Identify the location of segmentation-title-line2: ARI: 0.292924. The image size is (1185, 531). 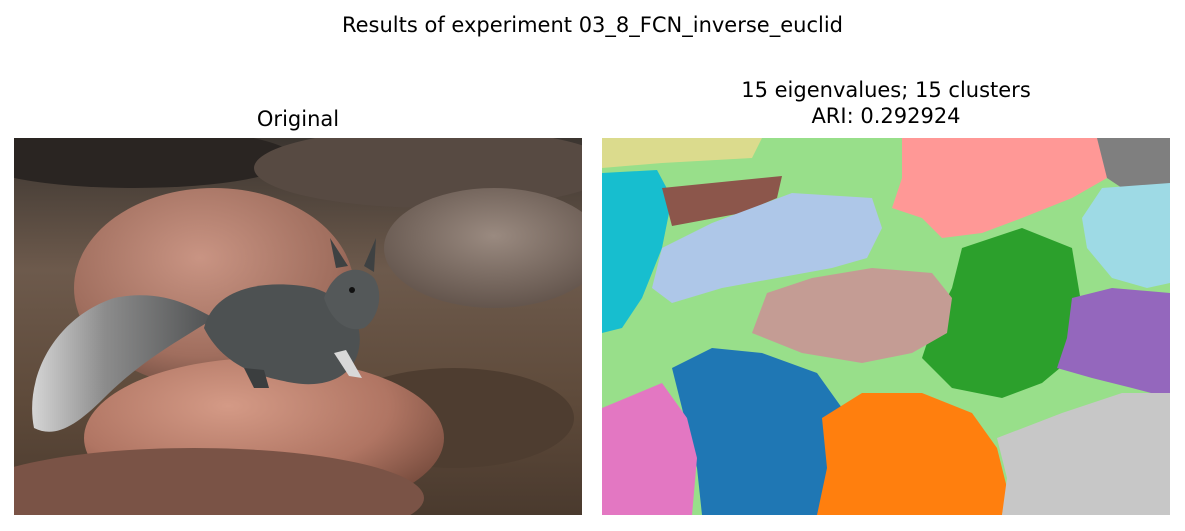
(886, 116).